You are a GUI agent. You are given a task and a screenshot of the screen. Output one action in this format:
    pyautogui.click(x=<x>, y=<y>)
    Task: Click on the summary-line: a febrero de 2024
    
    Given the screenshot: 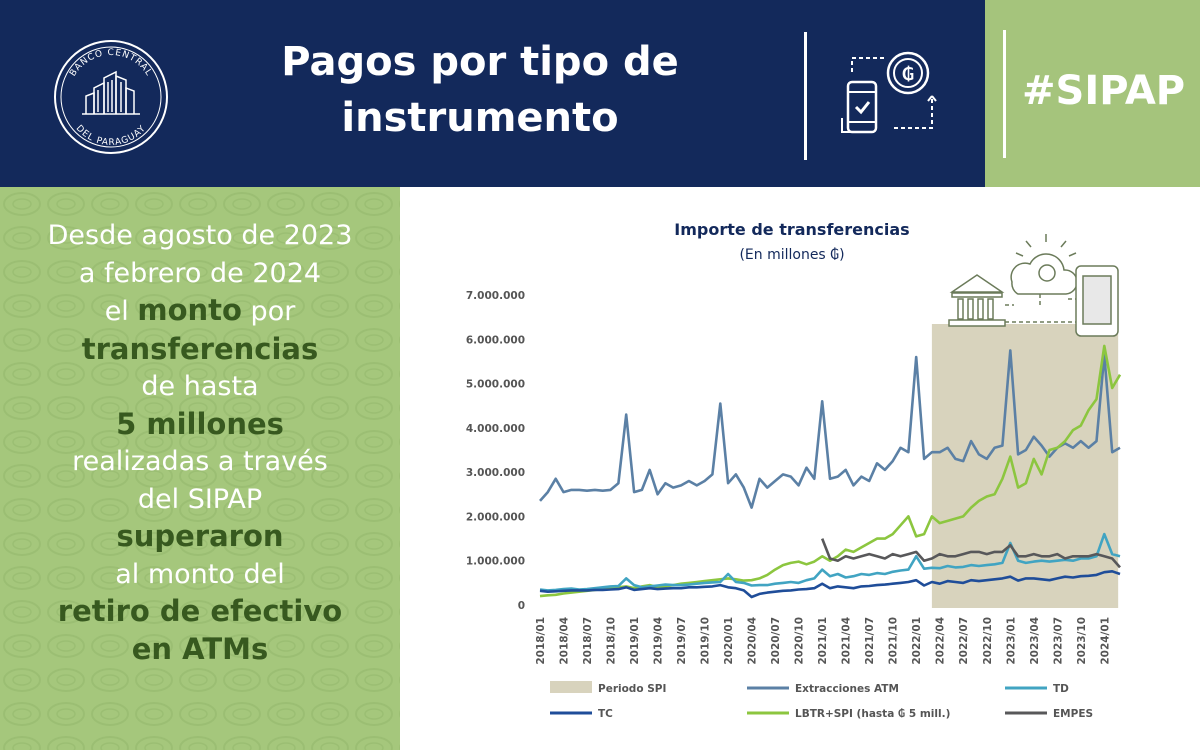 What is the action you would take?
    pyautogui.click(x=200, y=273)
    